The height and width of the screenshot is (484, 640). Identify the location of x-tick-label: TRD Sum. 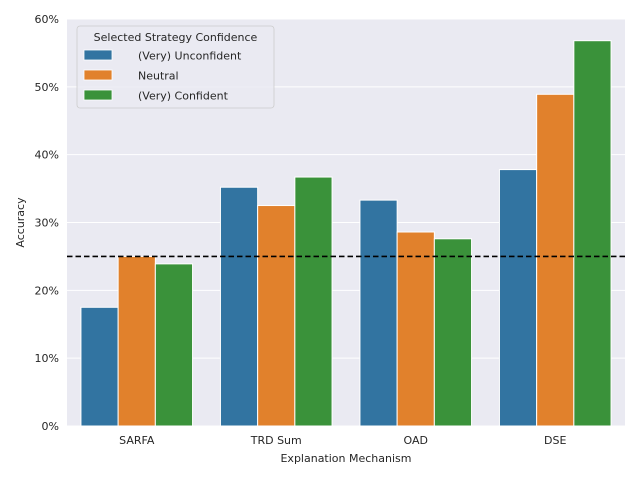
(276, 440).